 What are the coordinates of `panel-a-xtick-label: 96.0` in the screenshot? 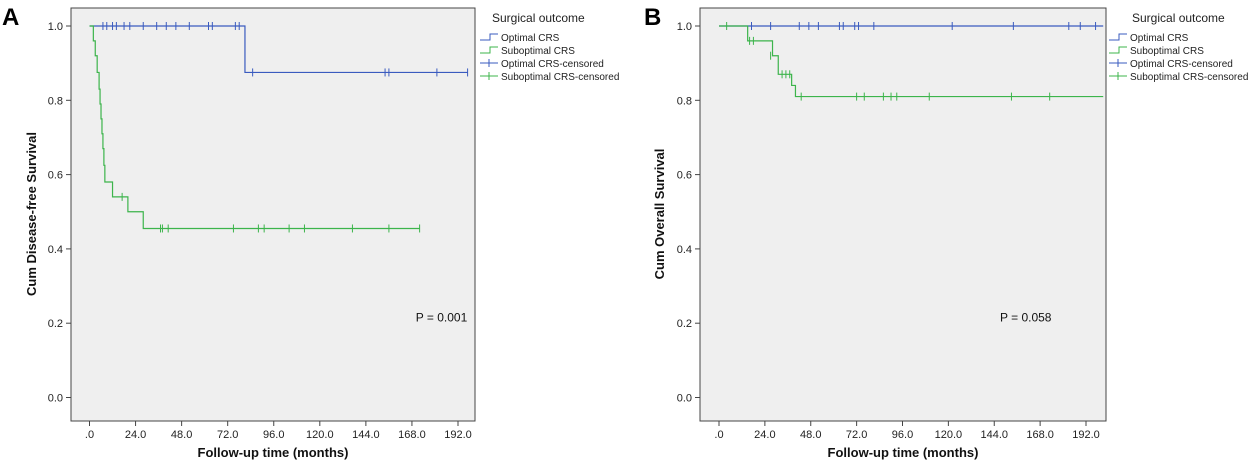 It's located at (273, 435).